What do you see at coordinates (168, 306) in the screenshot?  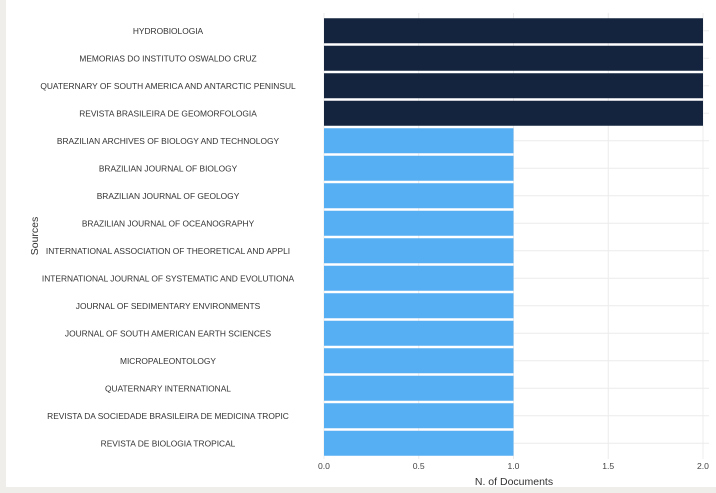 I see `category-label: JOURNAL OF SEDIMENTARY ENVIRONMENTS` at bounding box center [168, 306].